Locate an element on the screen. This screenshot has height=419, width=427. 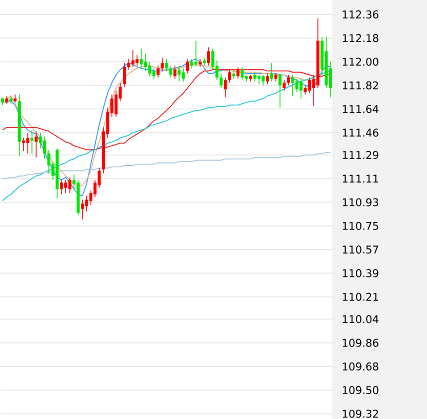
y-tick-label: 109.68 is located at coordinates (360, 366).